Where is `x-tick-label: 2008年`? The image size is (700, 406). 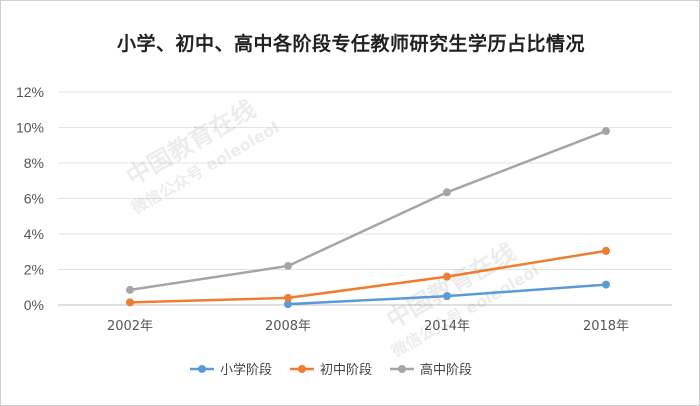 x-tick-label: 2008年 is located at coordinates (288, 326).